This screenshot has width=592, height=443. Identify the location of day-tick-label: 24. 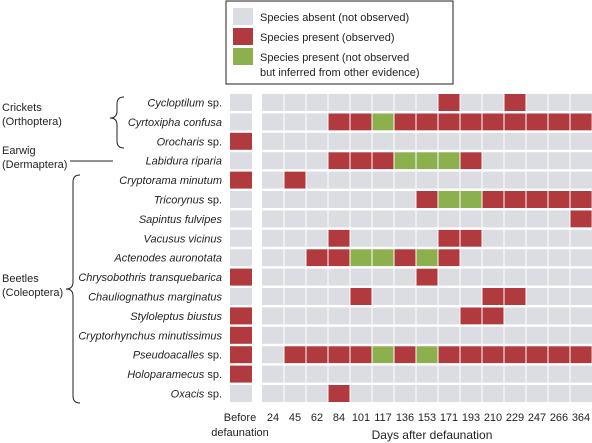
(273, 418).